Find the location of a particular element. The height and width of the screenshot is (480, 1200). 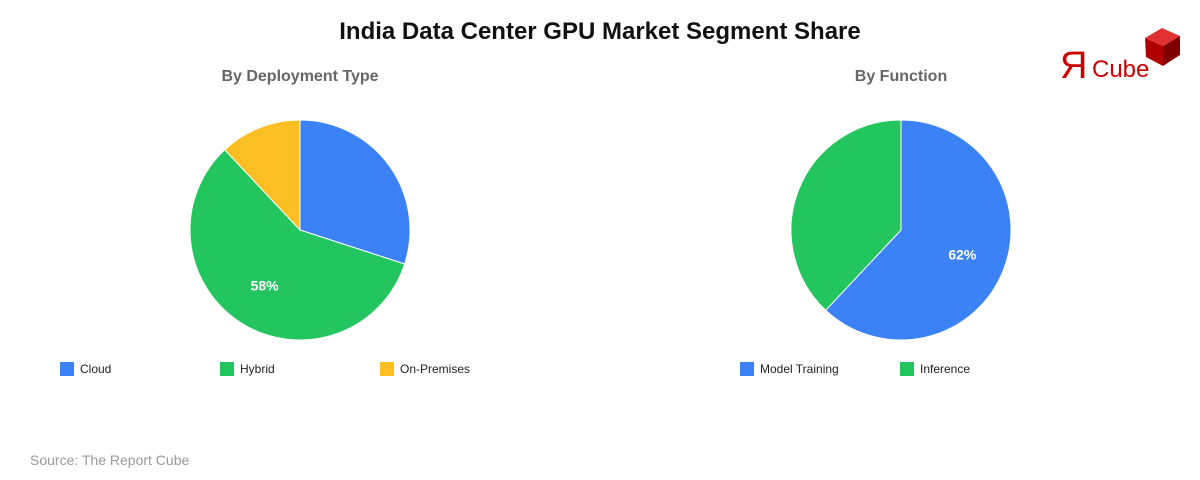

legend-item: Model Training is located at coordinates (789, 369).